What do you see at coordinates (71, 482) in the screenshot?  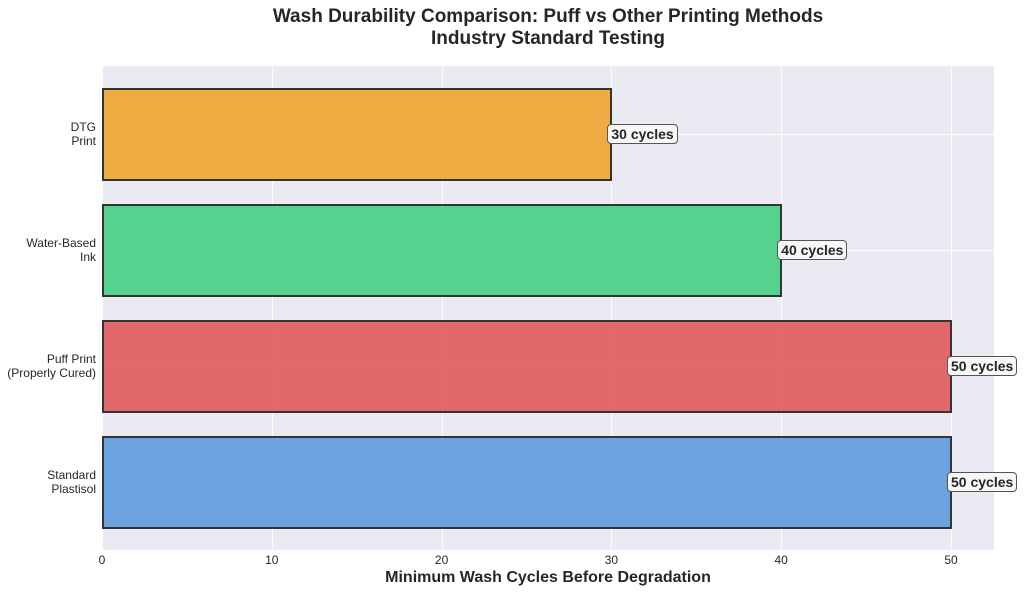 I see `y-tick-label: Standard Plastisol` at bounding box center [71, 482].